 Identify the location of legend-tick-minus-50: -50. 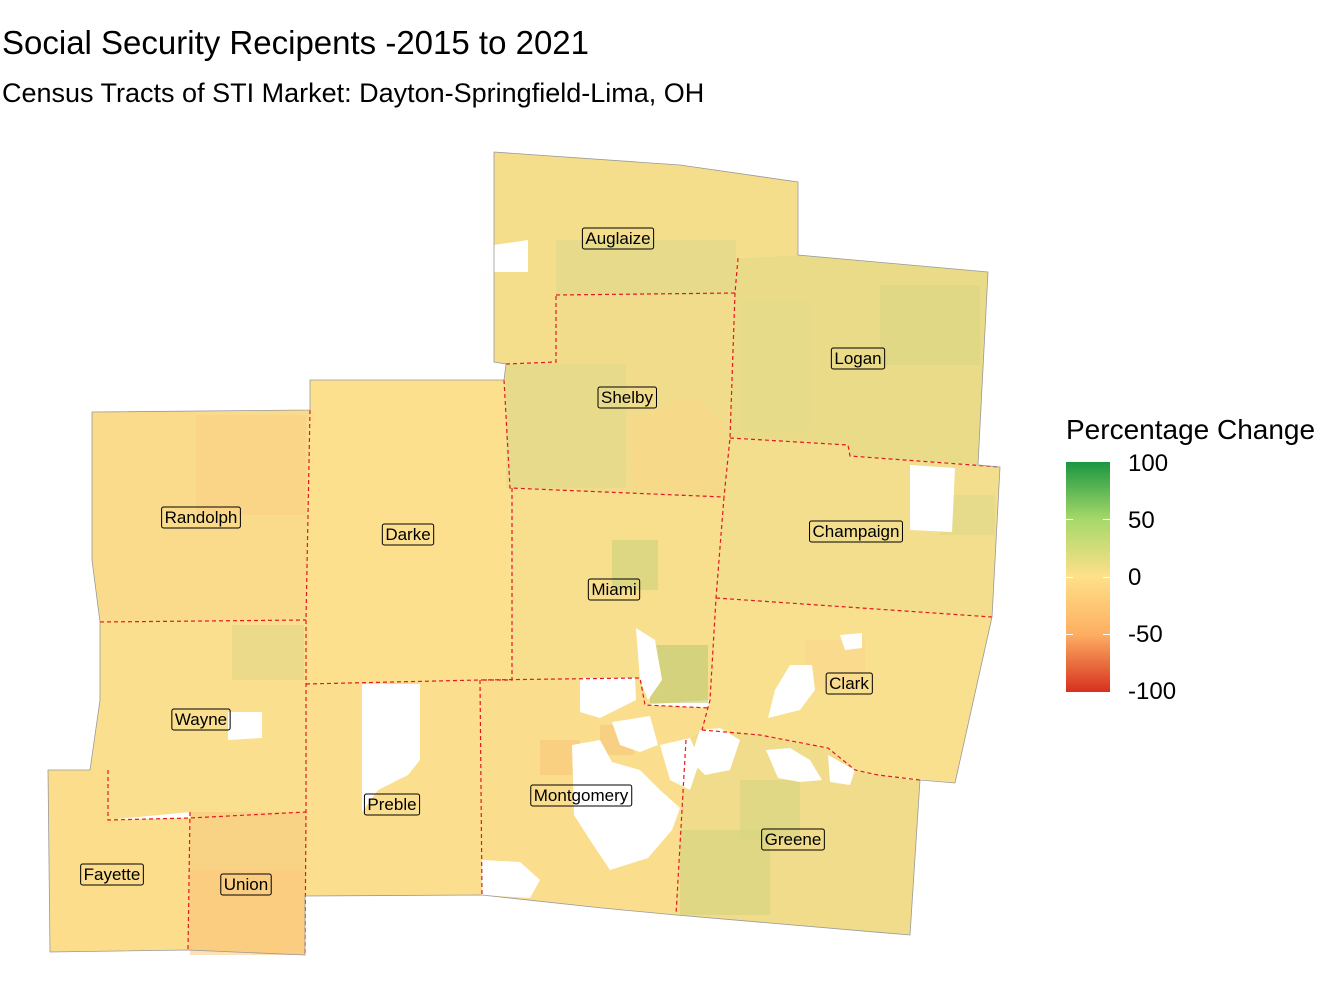
(1145, 634).